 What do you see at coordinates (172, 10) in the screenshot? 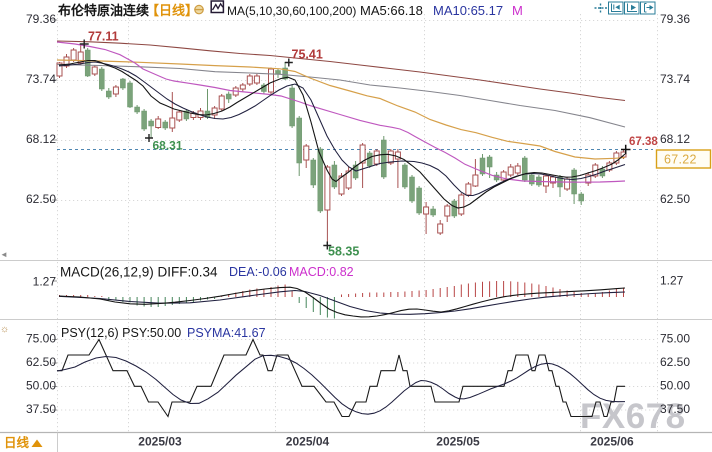
I see `svg-text: 【日线】` at bounding box center [172, 10].